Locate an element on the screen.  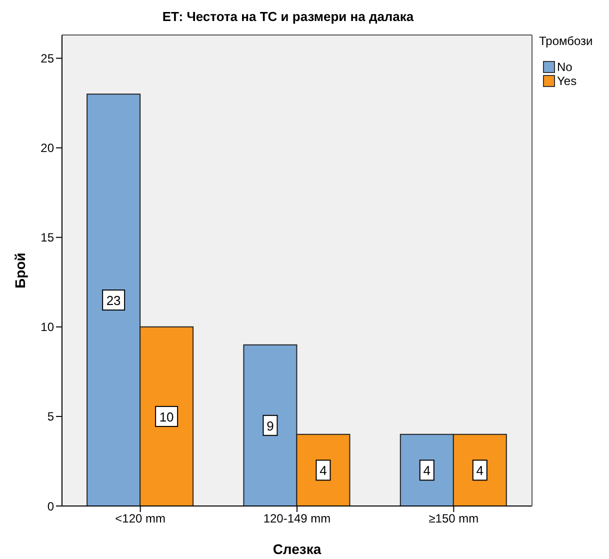
x-axis-title: Слезка is located at coordinates (297, 549).